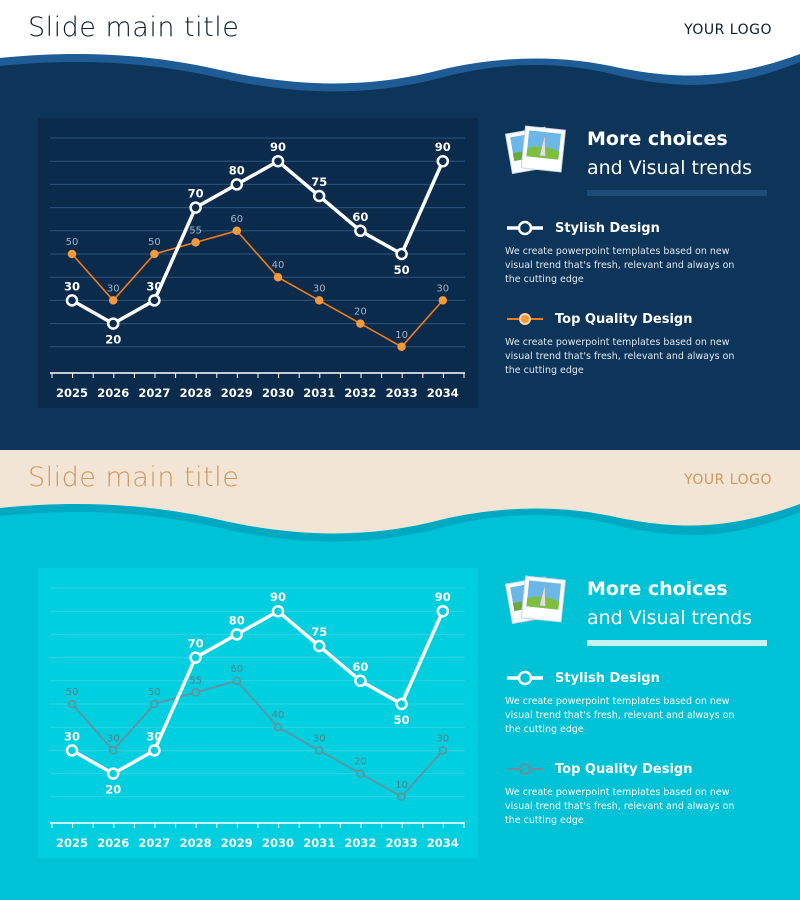 The height and width of the screenshot is (900, 800). I want to click on series-1-data-label: 50, so click(402, 720).